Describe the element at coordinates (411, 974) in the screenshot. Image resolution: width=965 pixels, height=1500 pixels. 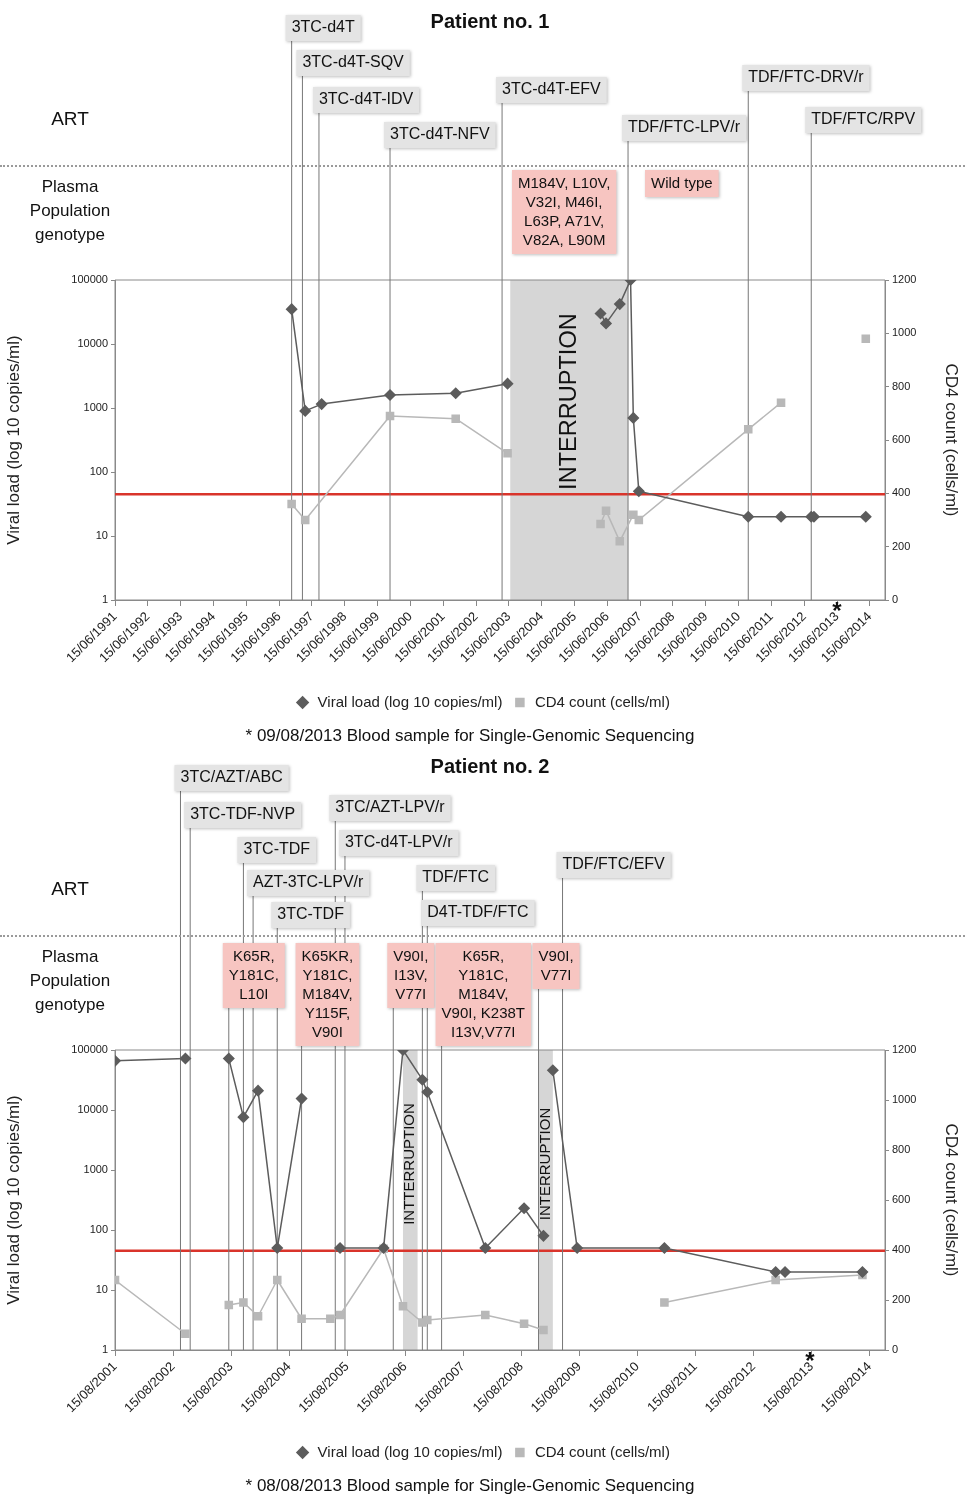
I see `ref-line-label: V90I, I13V, V77I` at that location.